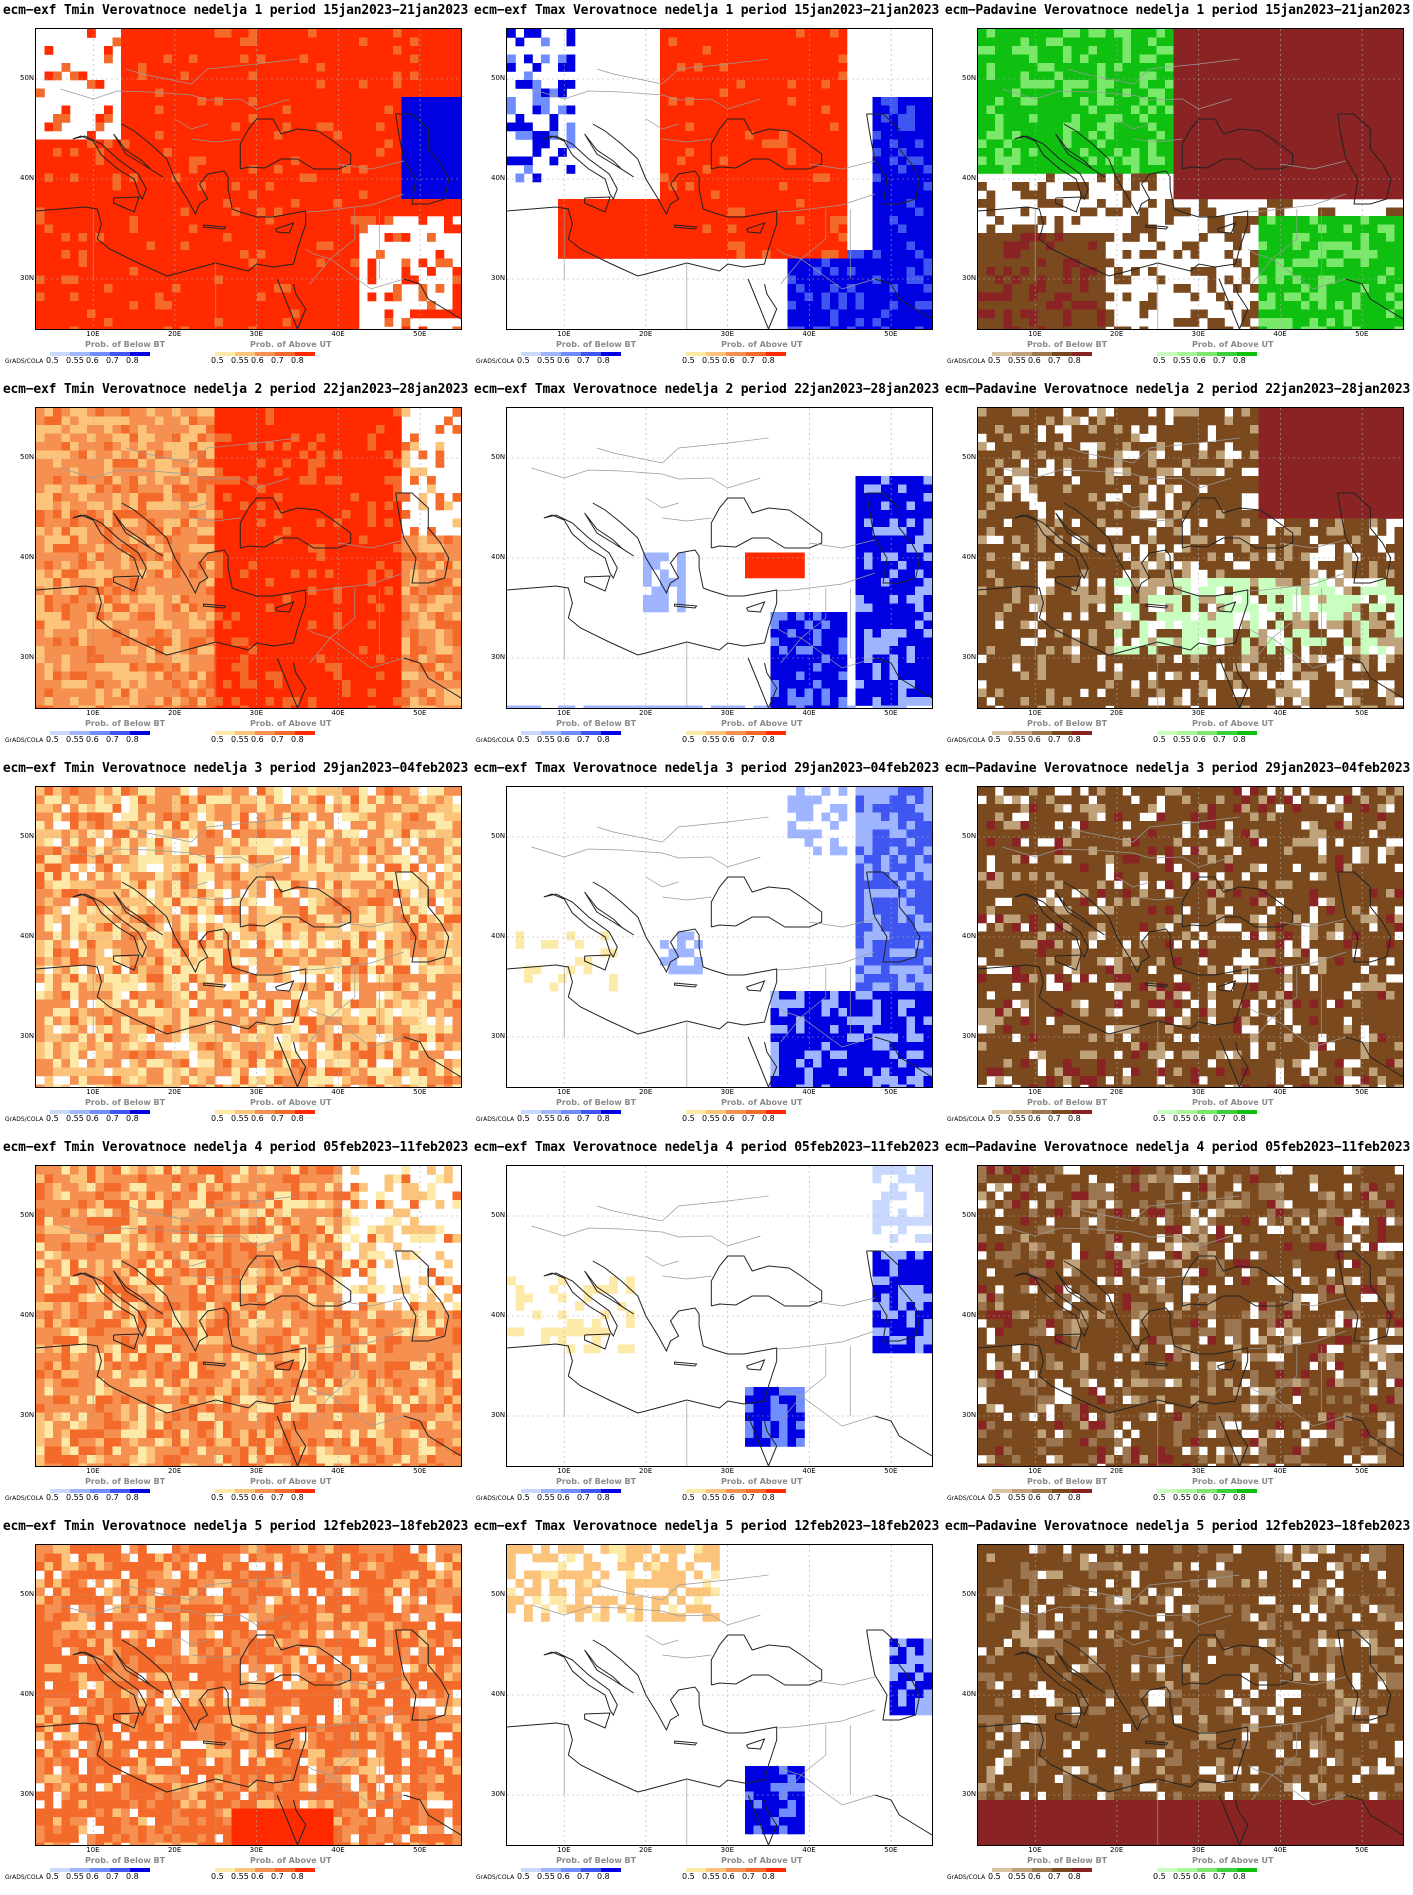 The image size is (1413, 1895). I want to click on legend-swatch, so click(245, 354).